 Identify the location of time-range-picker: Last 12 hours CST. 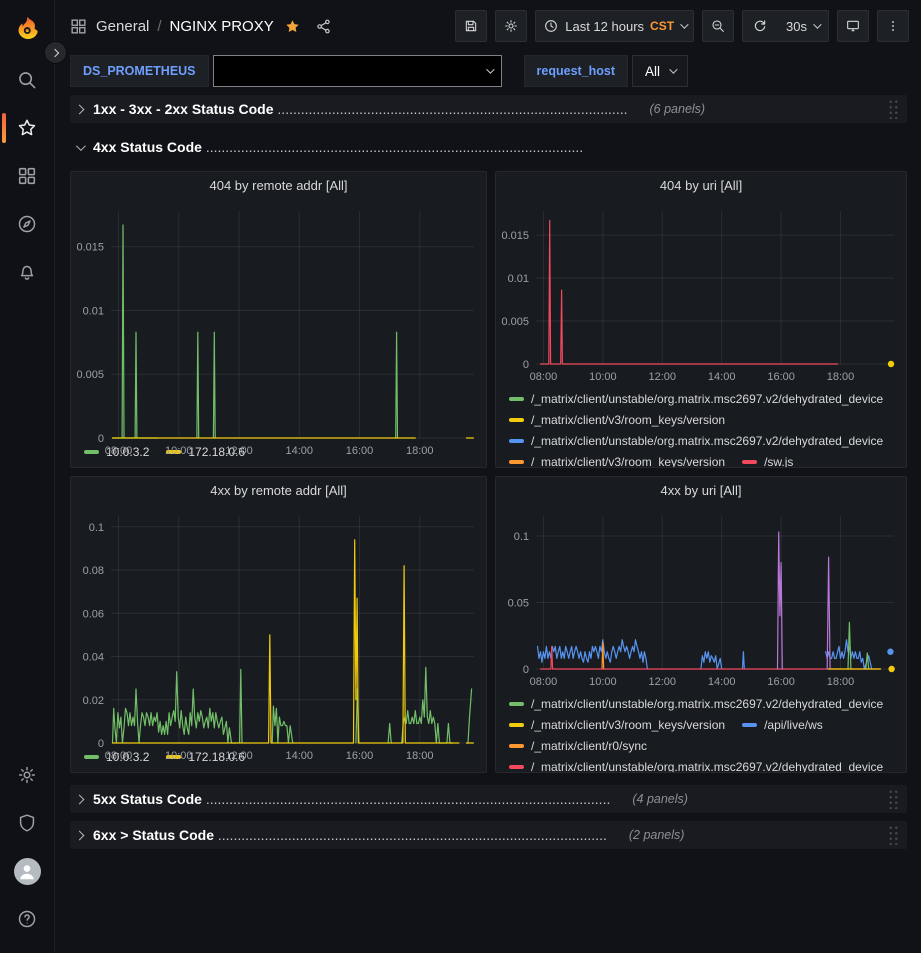
(615, 26).